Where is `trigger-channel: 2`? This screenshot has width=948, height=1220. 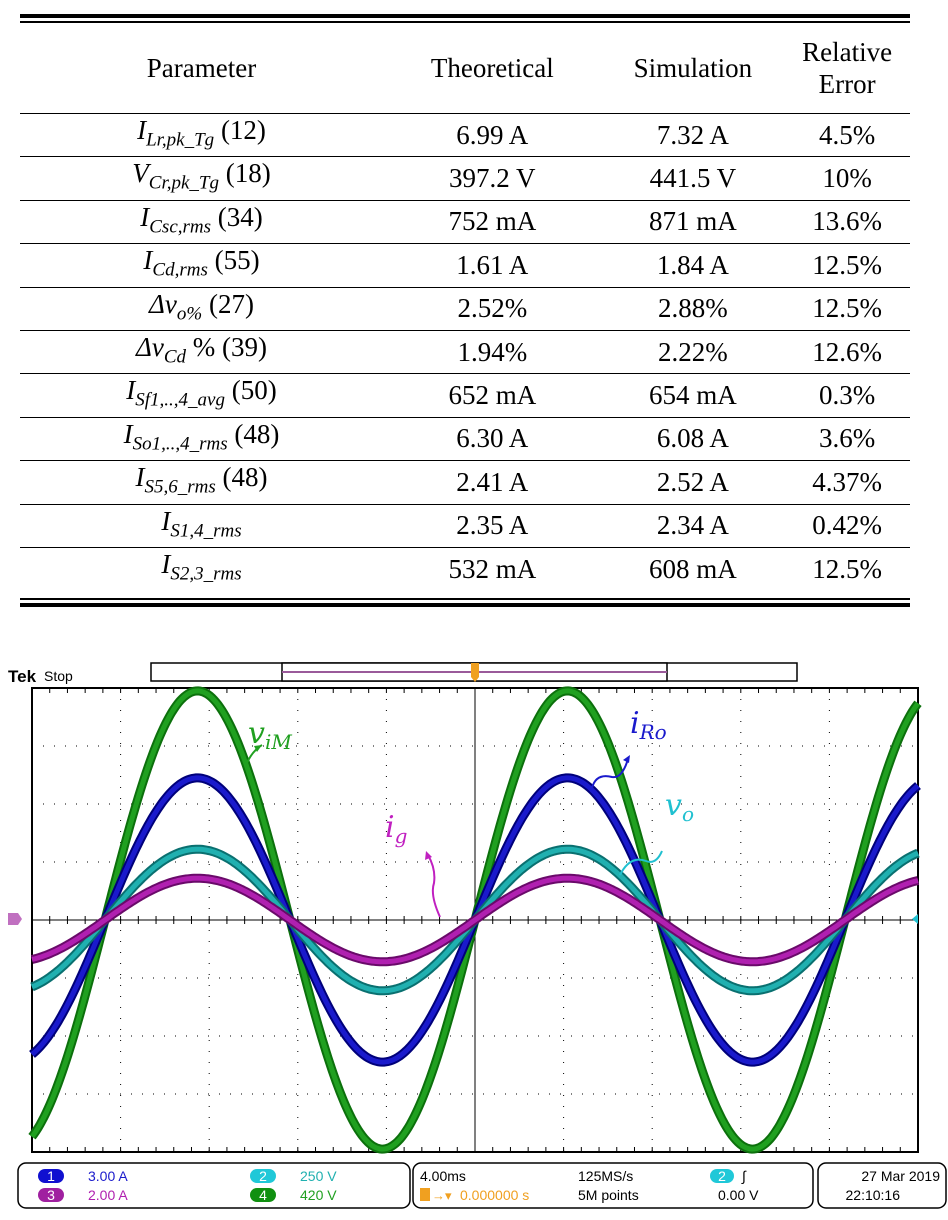
trigger-channel: 2 is located at coordinates (722, 1176).